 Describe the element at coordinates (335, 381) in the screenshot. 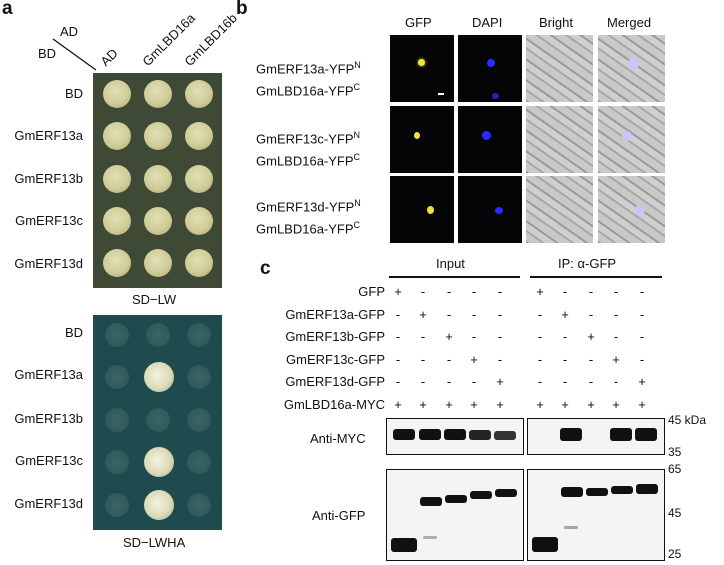

I see `sample-row-label: GmERF13d-GFP` at that location.